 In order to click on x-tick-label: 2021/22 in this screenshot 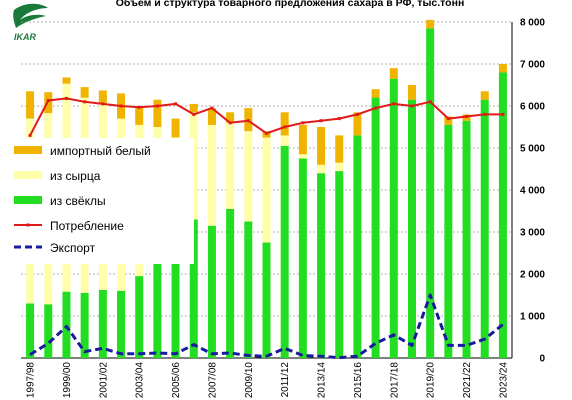, I will do `click(467, 380)`.